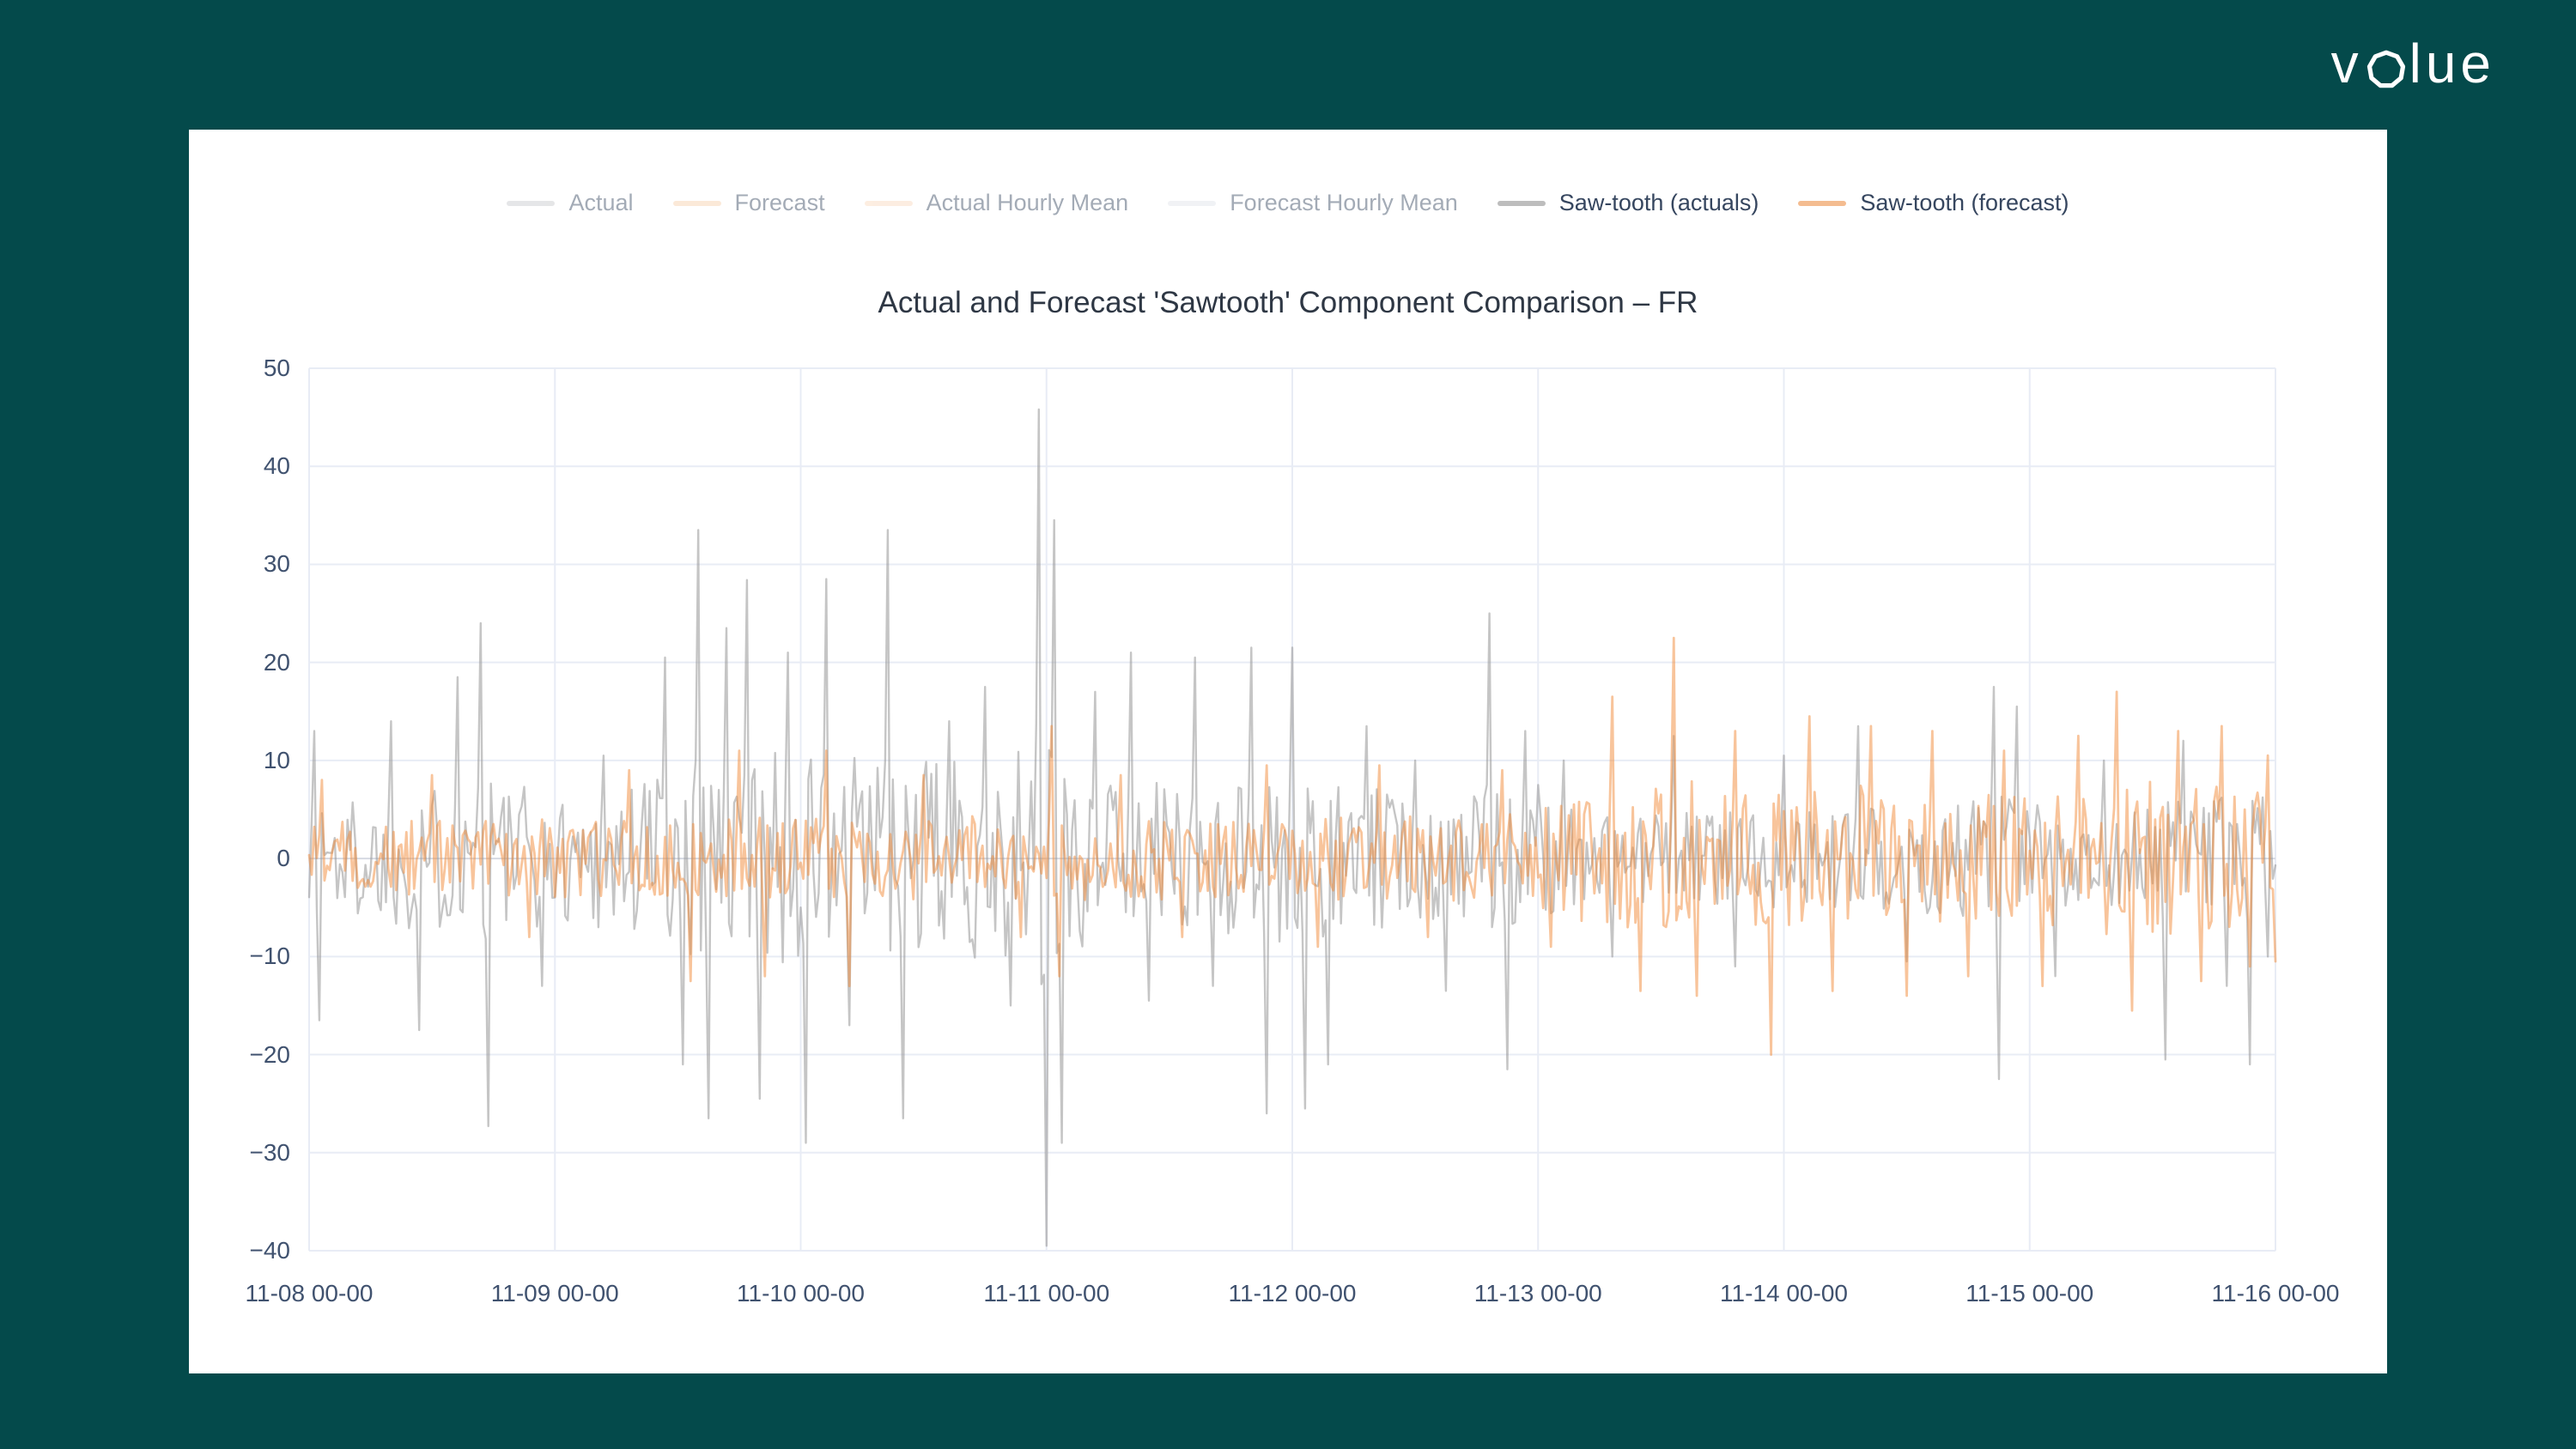 This screenshot has height=1449, width=2576. I want to click on y-tick-label: −30, so click(270, 1152).